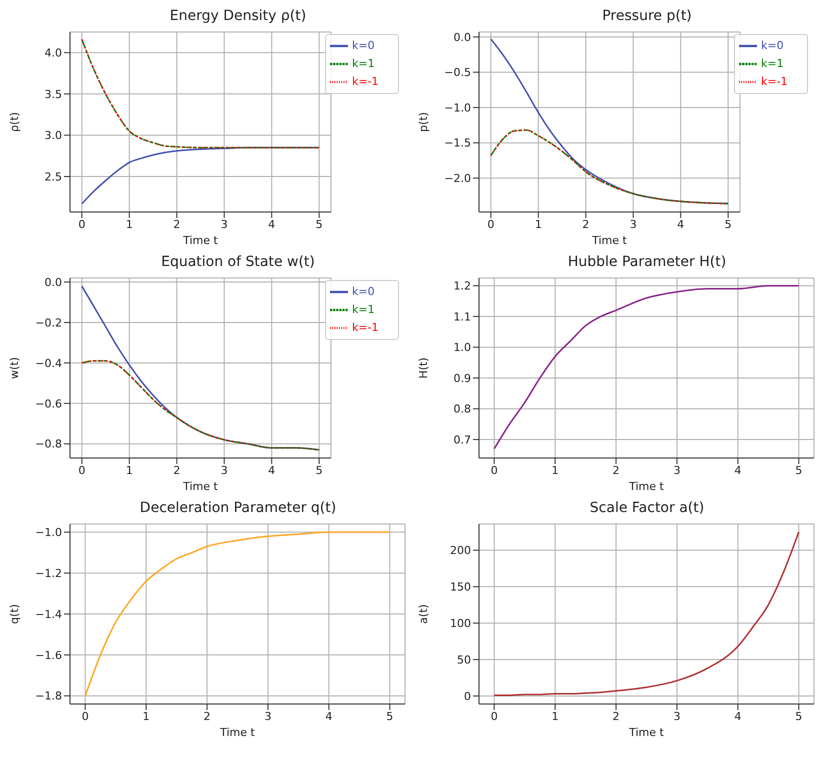  I want to click on chart-title: Pressure p(t), so click(647, 17).